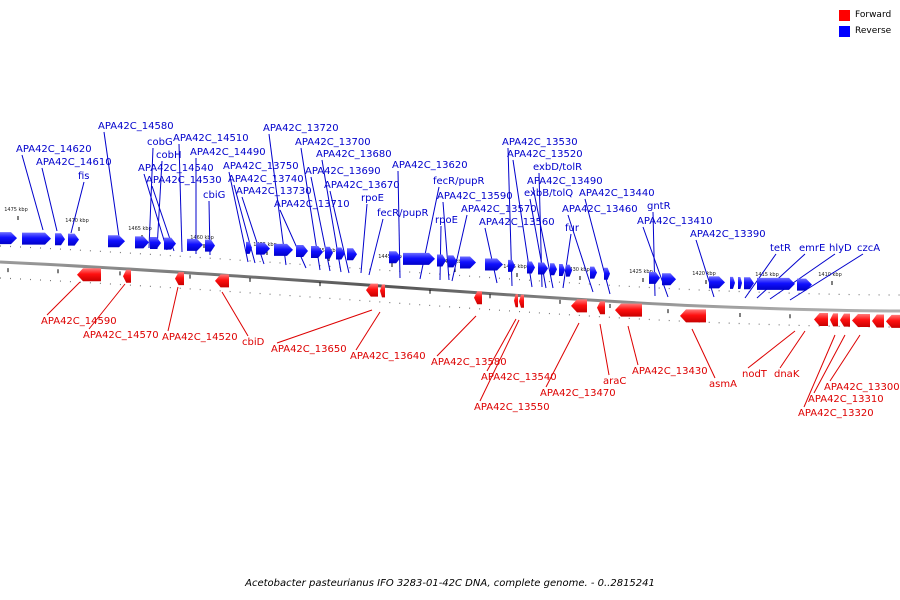  Describe the element at coordinates (354, 154) in the screenshot. I see `reverse-gene-label-18: APA42C_13680` at that location.